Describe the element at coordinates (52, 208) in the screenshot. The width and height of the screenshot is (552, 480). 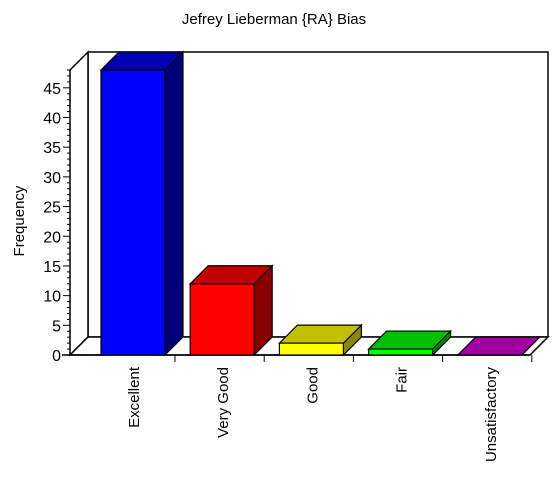
I see `y-tick-label: 25` at that location.